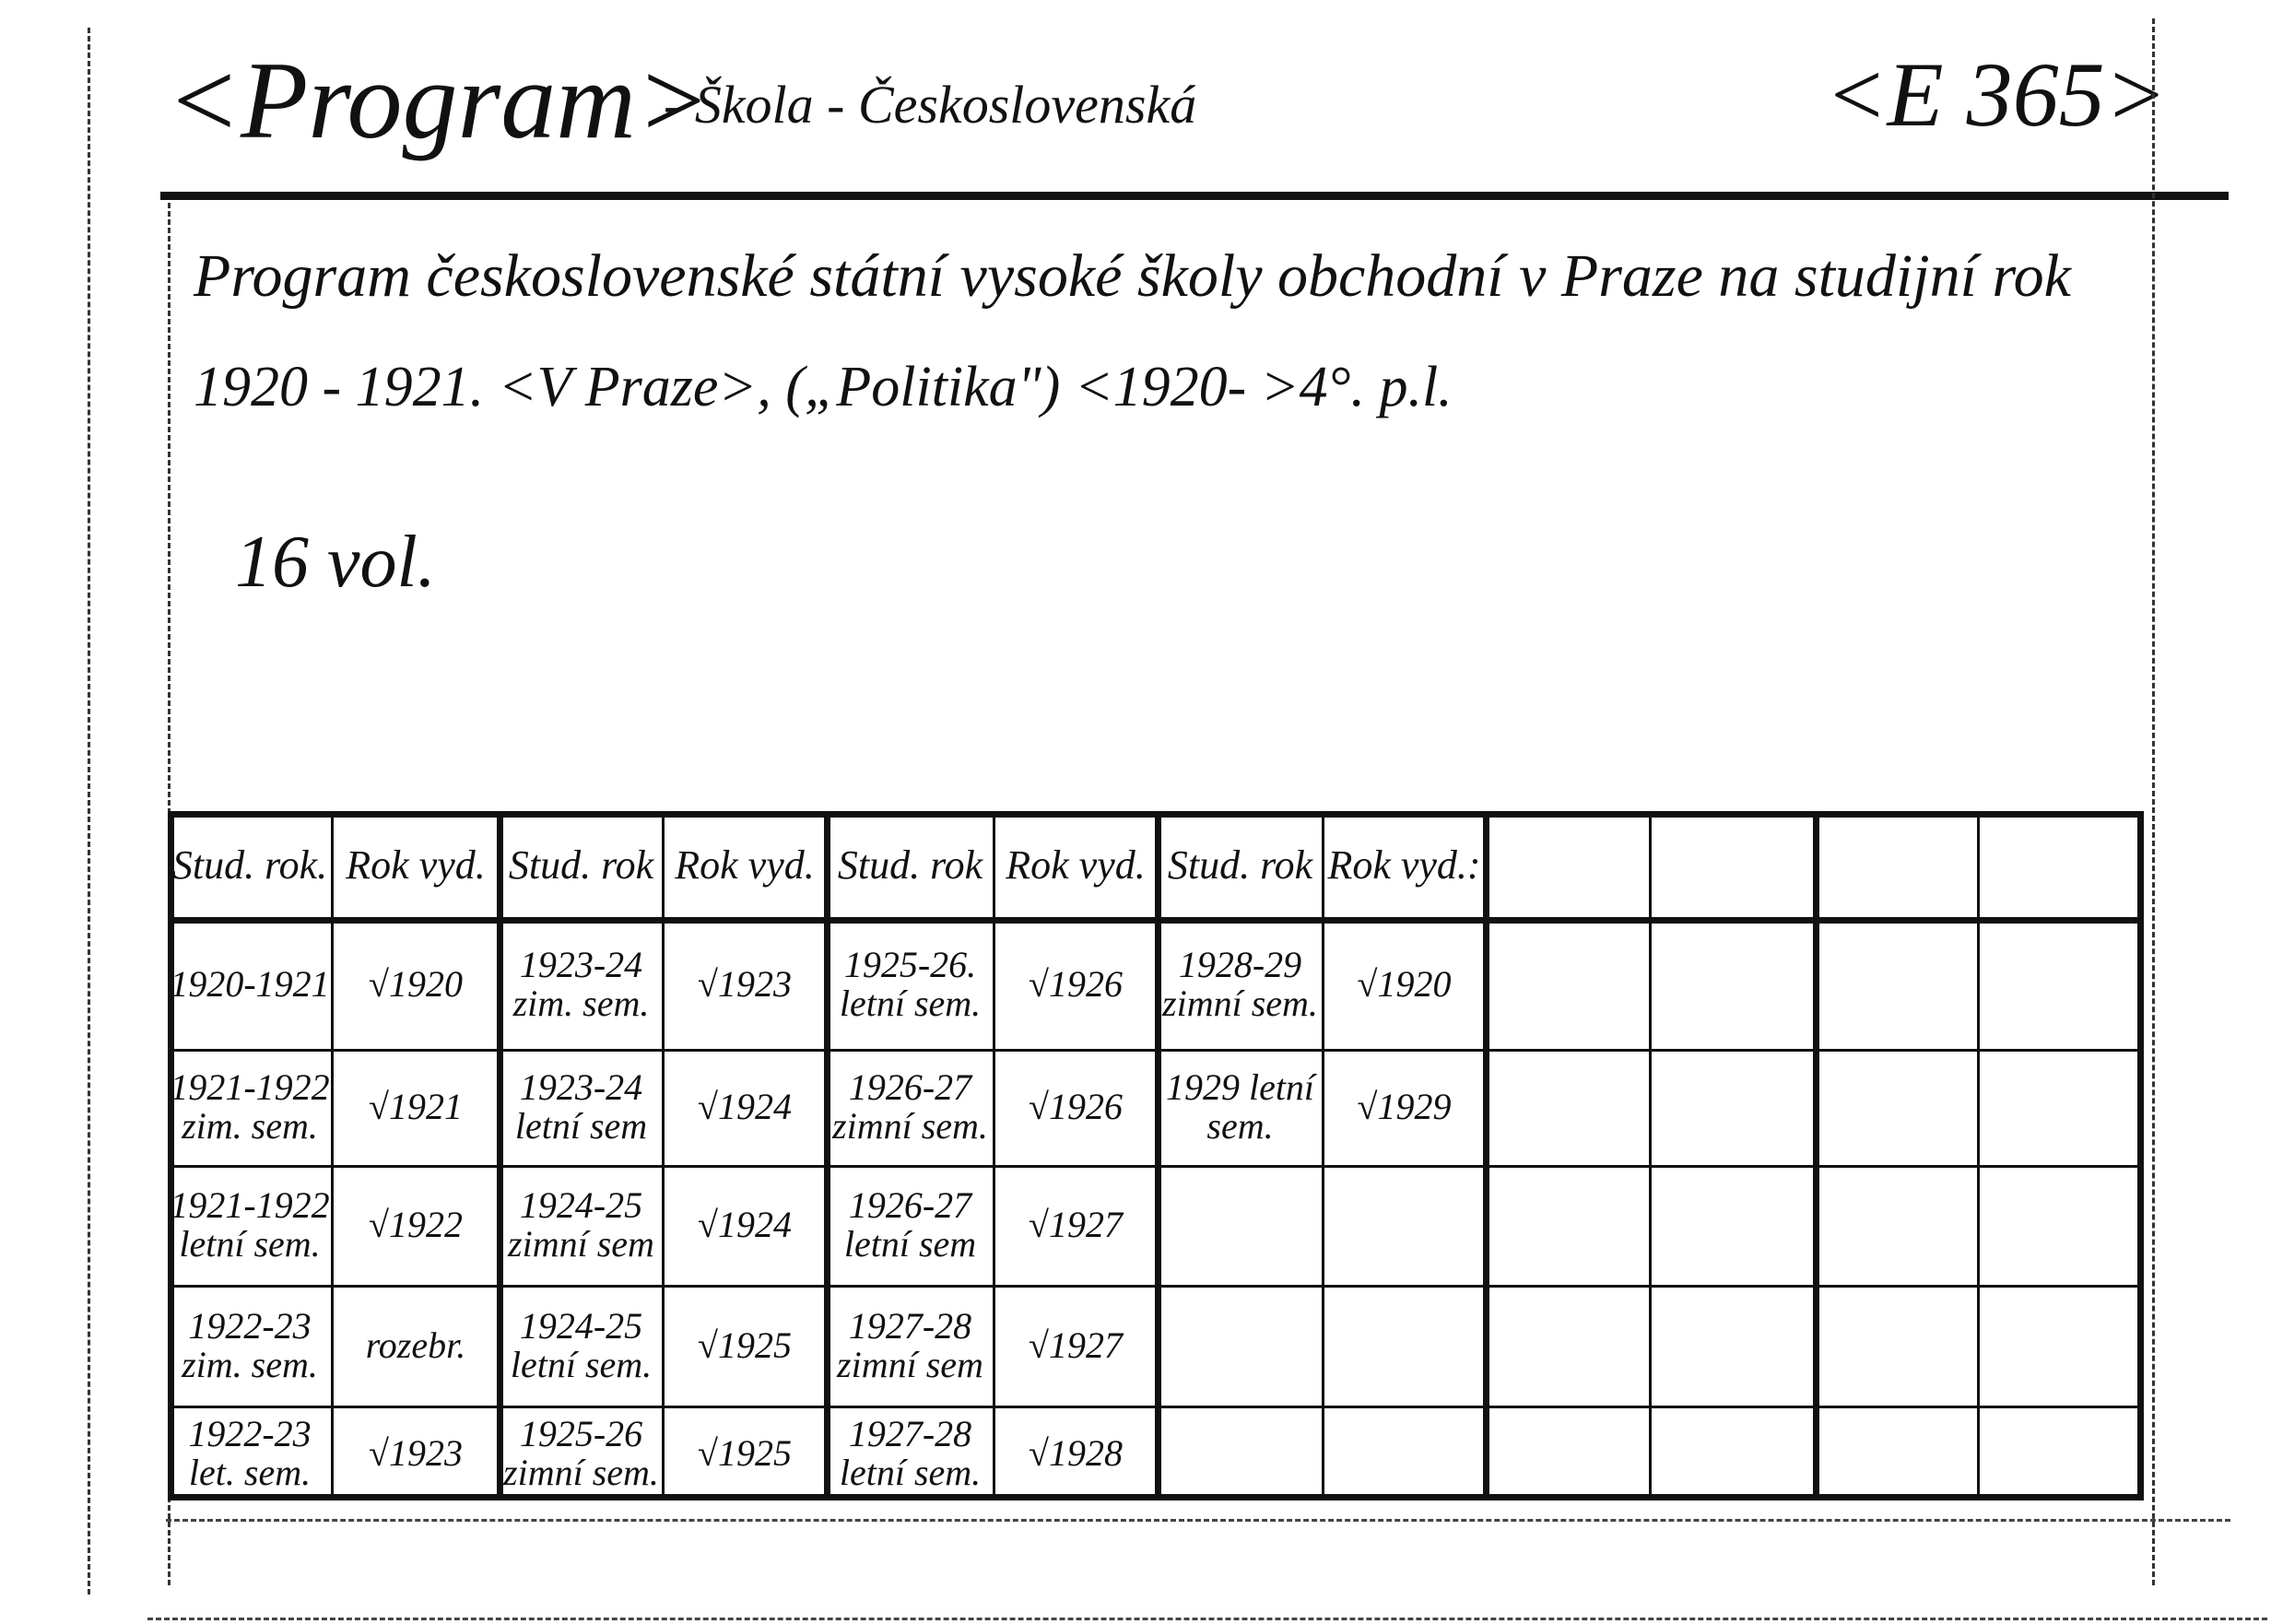  Describe the element at coordinates (1194, 196) in the screenshot. I see `header-rule` at that location.